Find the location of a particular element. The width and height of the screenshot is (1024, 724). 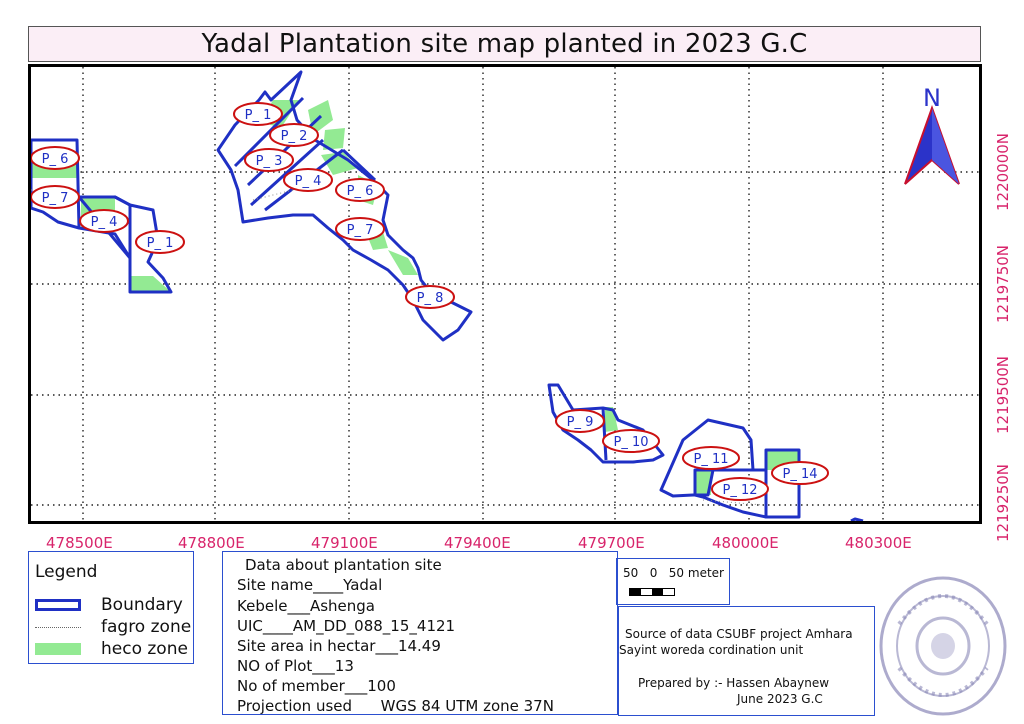

svg-text: P_ 9 is located at coordinates (580, 422).